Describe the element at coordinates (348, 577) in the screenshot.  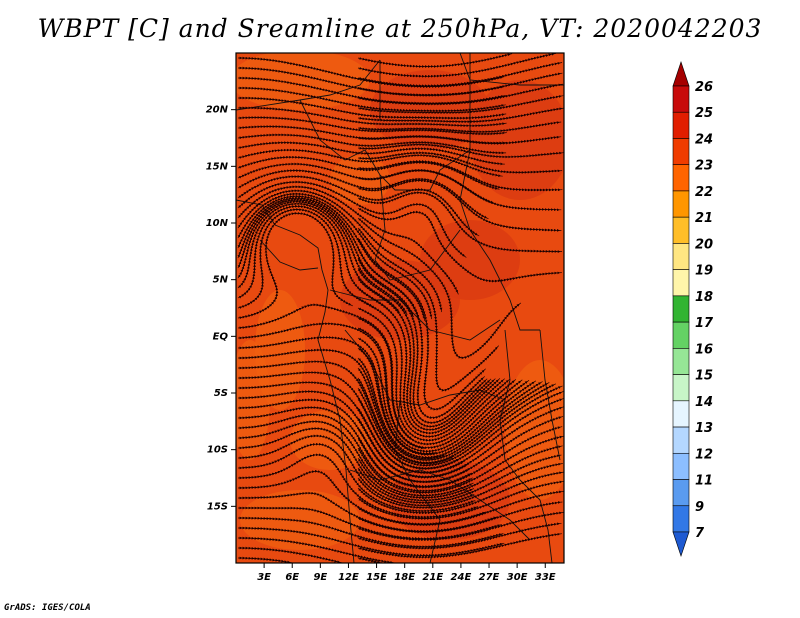
I see `lon-tick-label: 12E` at that location.